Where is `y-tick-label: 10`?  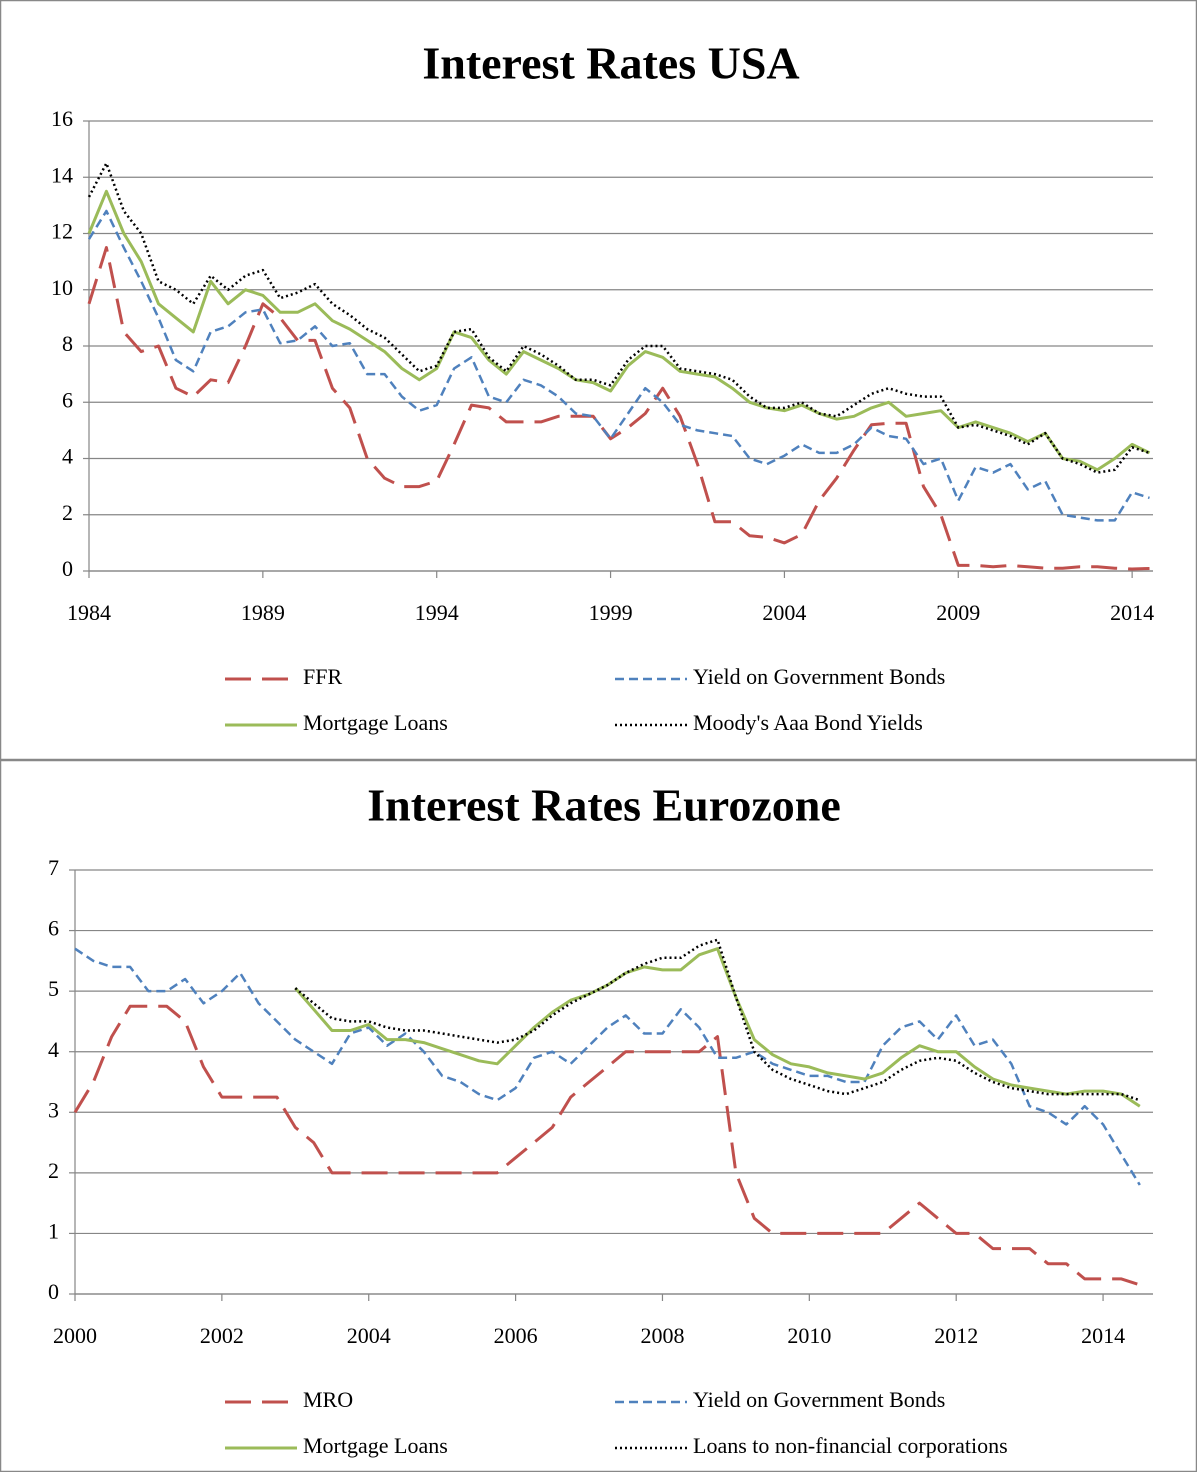 y-tick-label: 10 is located at coordinates (62, 287).